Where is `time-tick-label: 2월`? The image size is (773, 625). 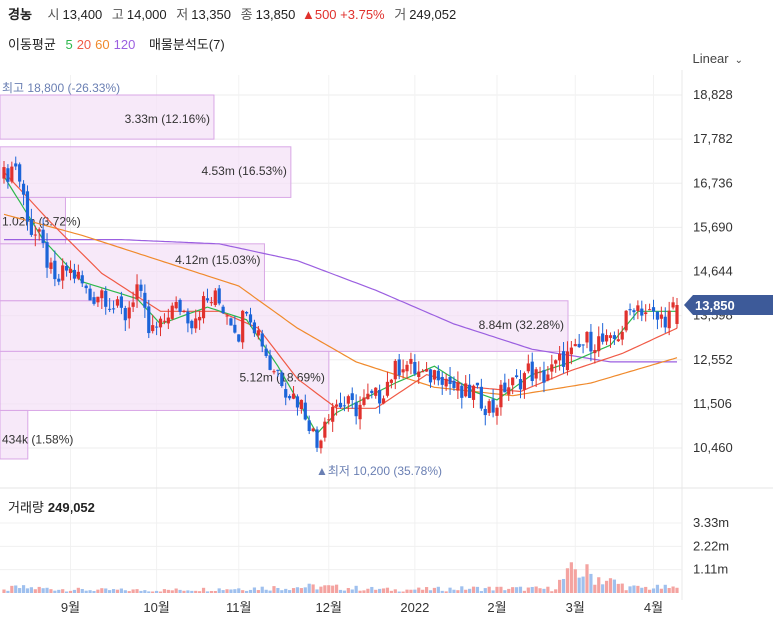
time-tick-label: 2월 is located at coordinates (496, 607).